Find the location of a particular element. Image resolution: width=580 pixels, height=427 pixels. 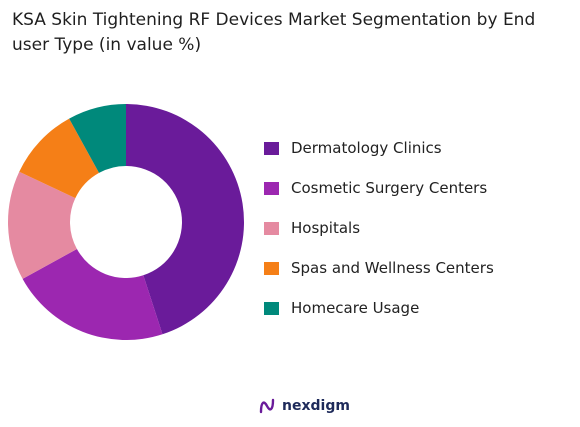

legend-label: Cosmetic Surgery Centers is located at coordinates (389, 188).